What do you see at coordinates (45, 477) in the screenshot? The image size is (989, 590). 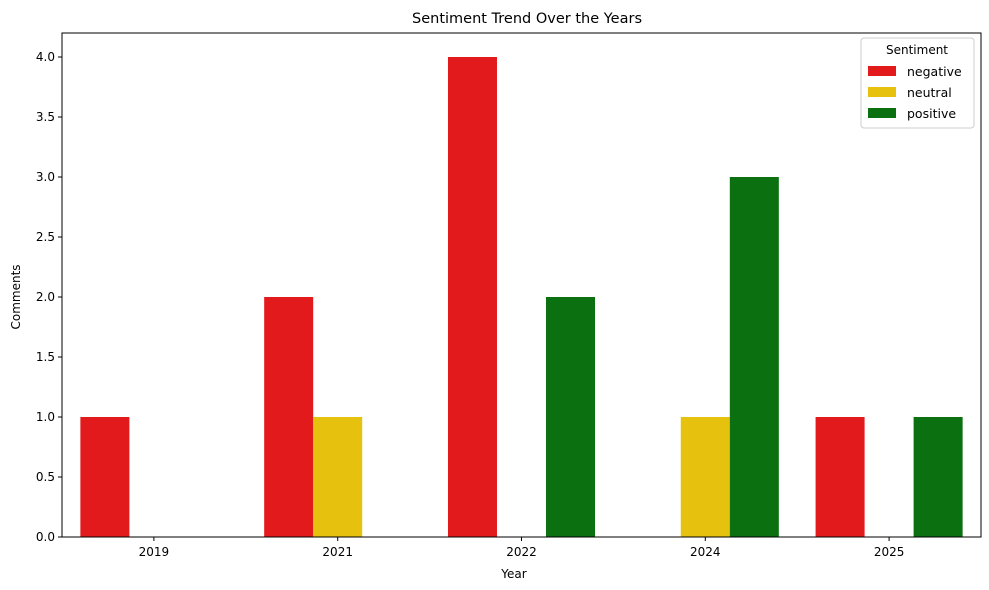 I see `y-tick-label: 0.5` at bounding box center [45, 477].